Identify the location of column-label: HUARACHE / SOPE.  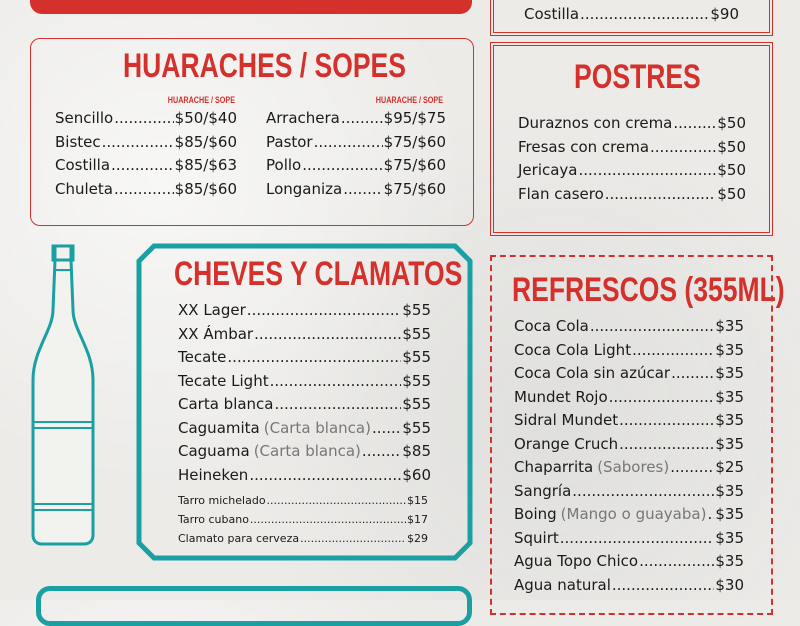
(201, 100).